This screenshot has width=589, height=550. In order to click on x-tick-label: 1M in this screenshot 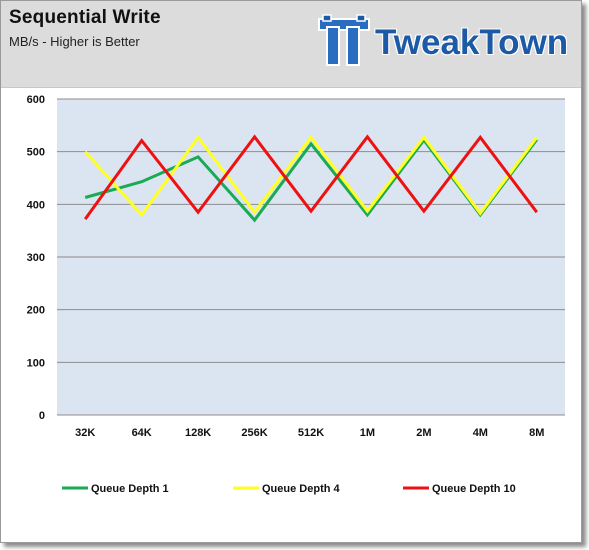, I will do `click(367, 433)`.